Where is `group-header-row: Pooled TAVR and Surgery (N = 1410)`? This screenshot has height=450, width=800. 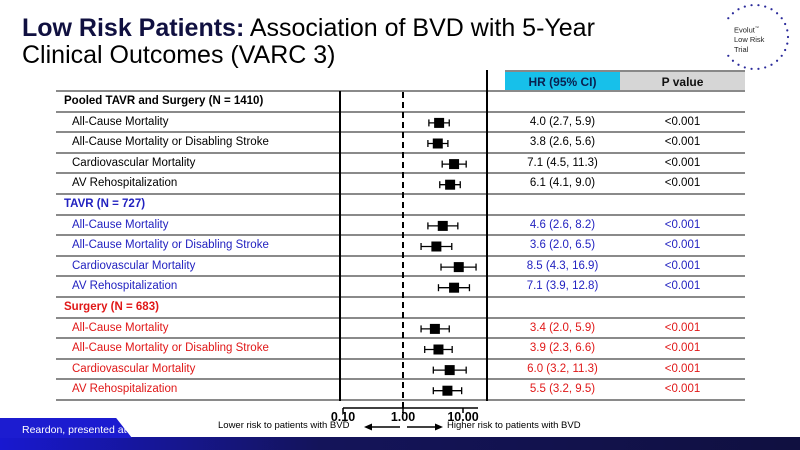
group-header-row: Pooled TAVR and Surgery (N = 1410) is located at coordinates (400, 102).